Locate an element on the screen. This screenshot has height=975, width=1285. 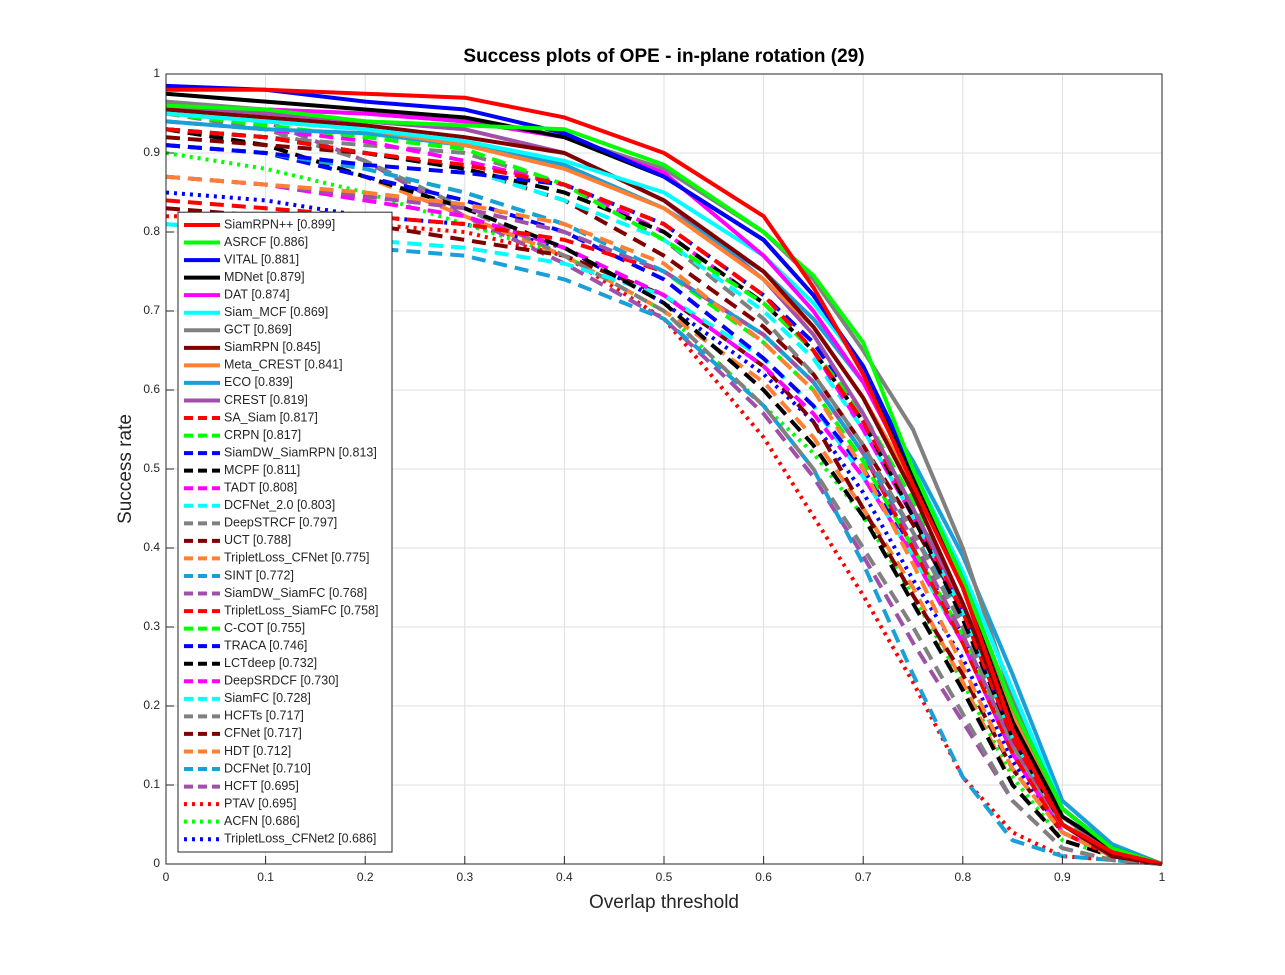
legend-label: PTAV [0.695] is located at coordinates (260, 803).